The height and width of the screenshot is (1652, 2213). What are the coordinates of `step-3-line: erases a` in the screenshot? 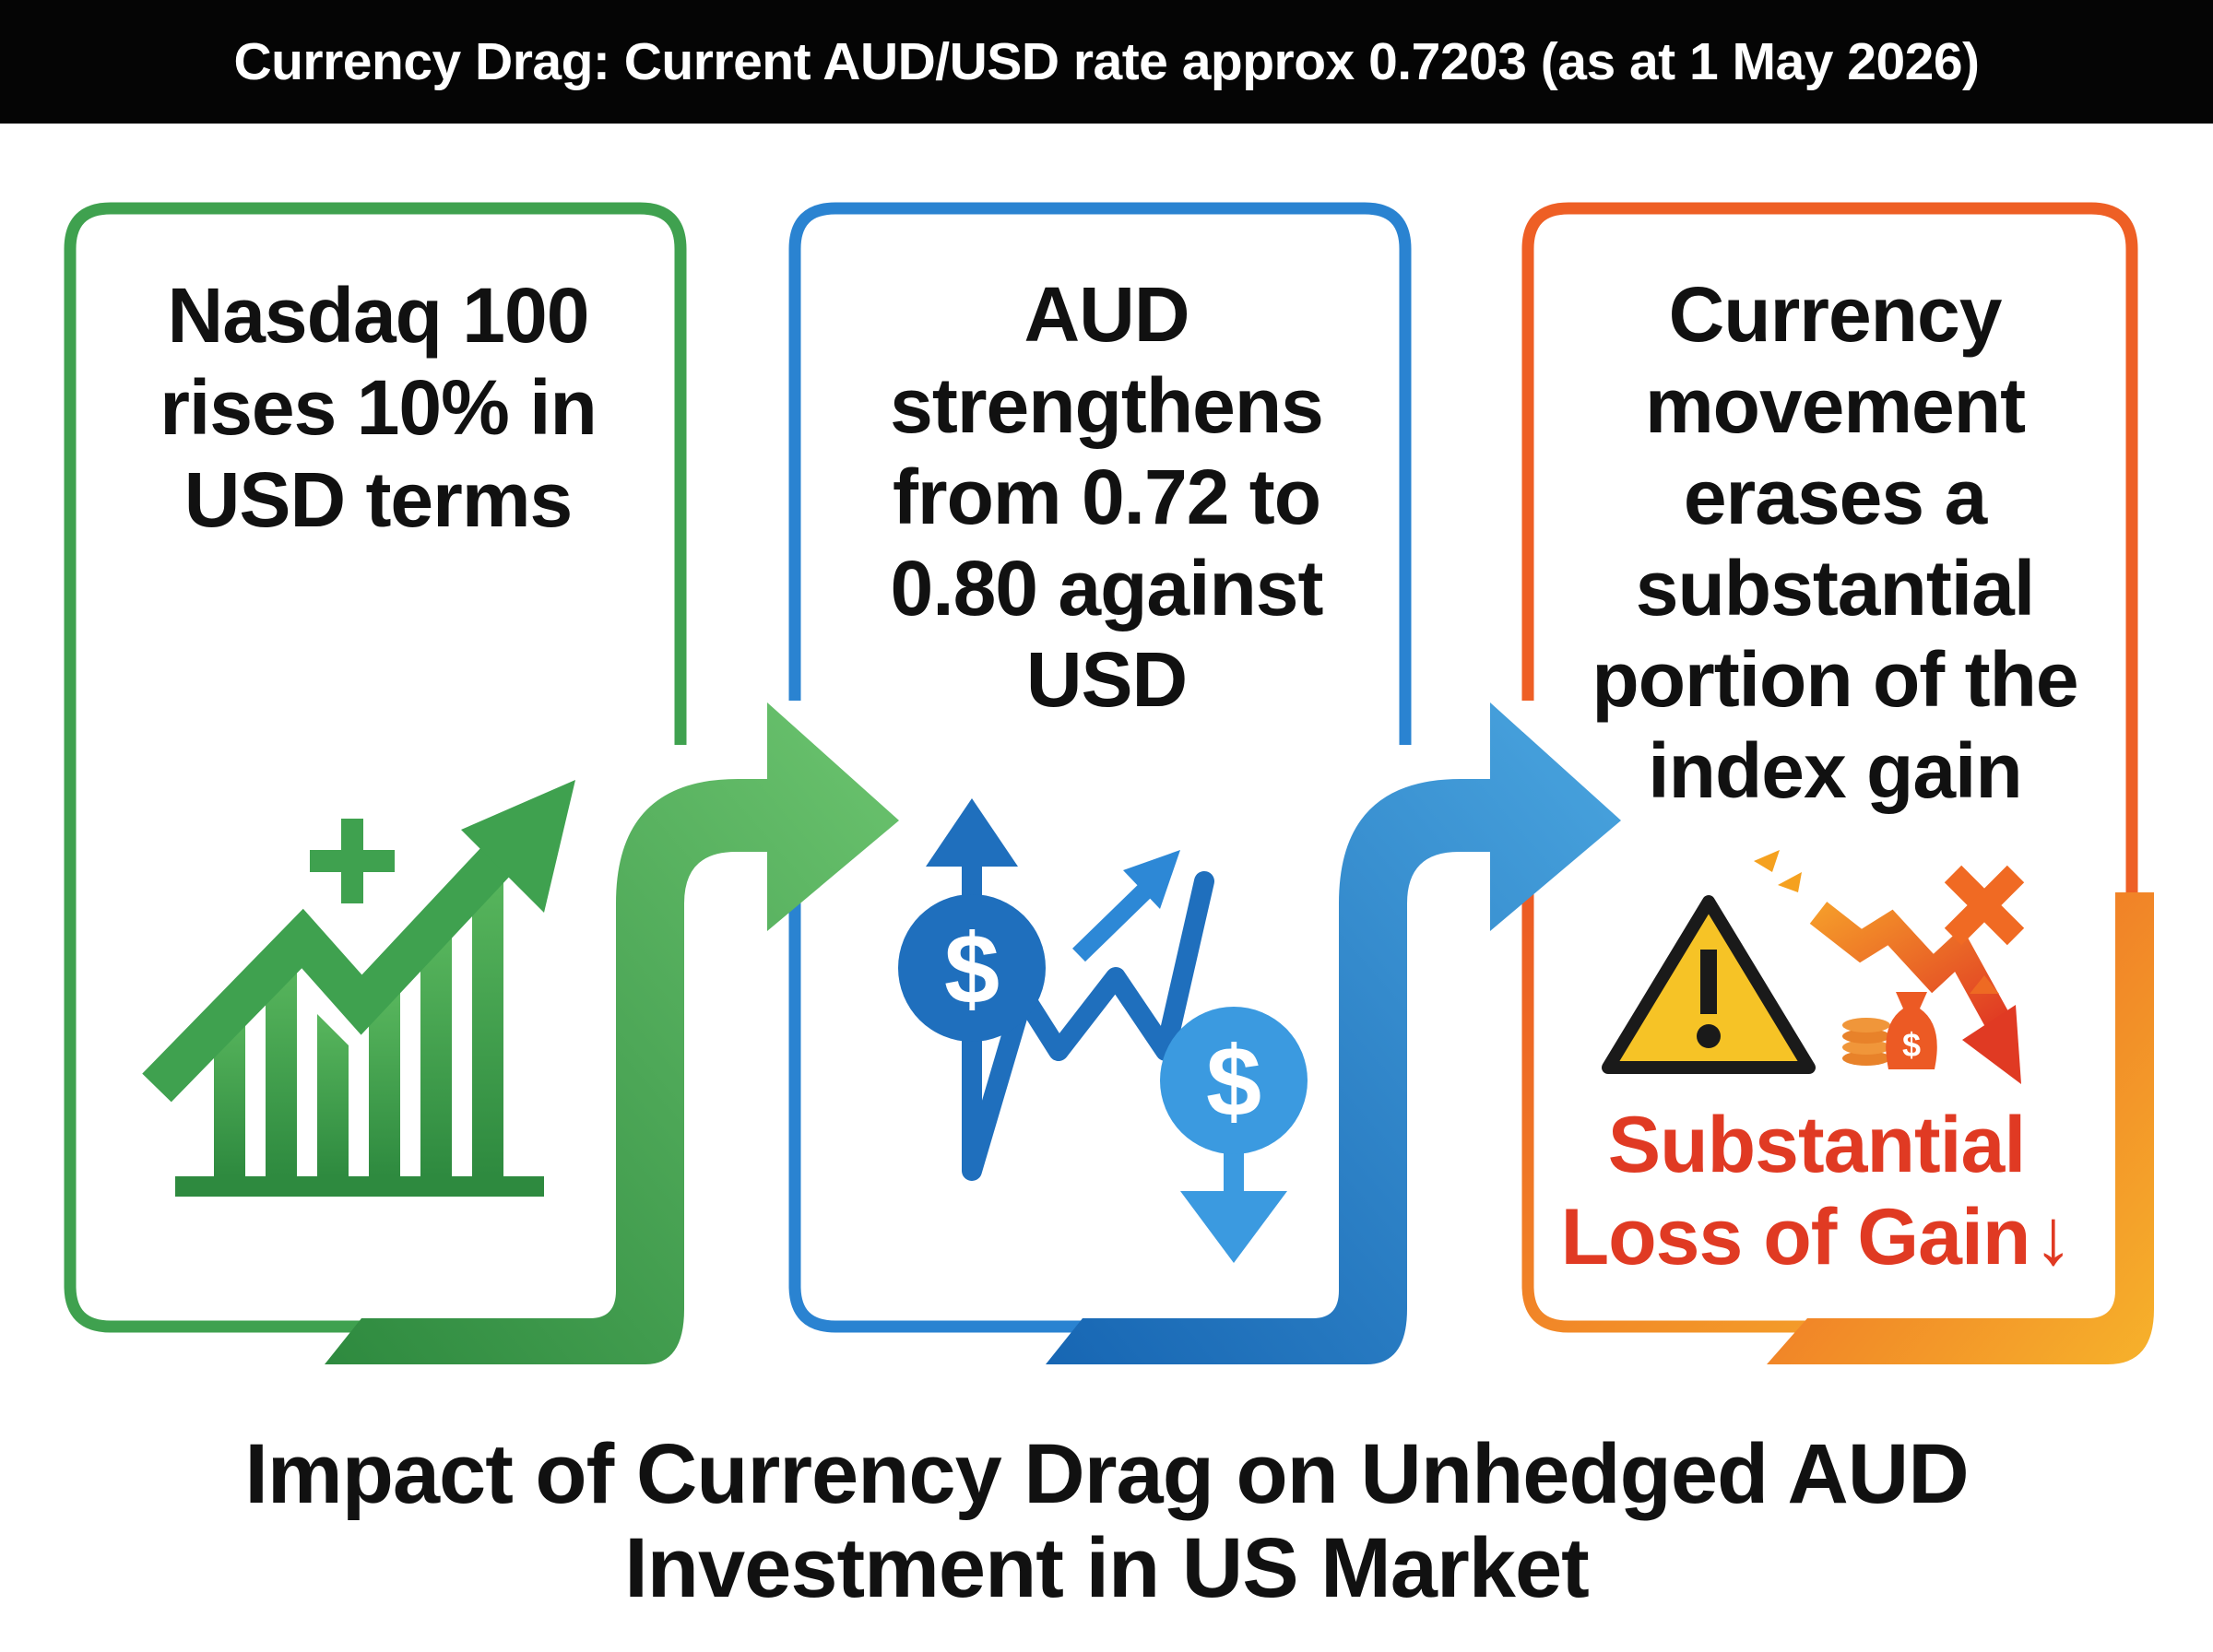 It's located at (1835, 497).